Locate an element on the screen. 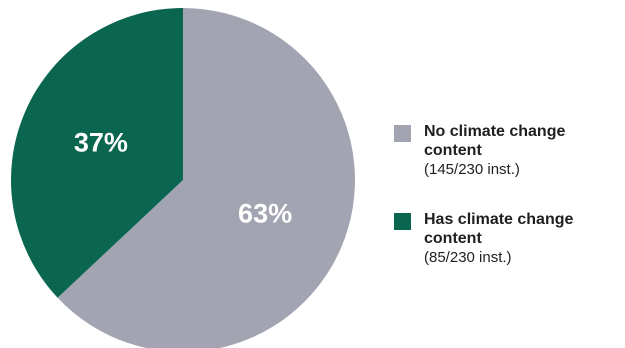 Image resolution: width=625 pixels, height=348 pixels. slice-label-no-climate: 63% is located at coordinates (265, 214).